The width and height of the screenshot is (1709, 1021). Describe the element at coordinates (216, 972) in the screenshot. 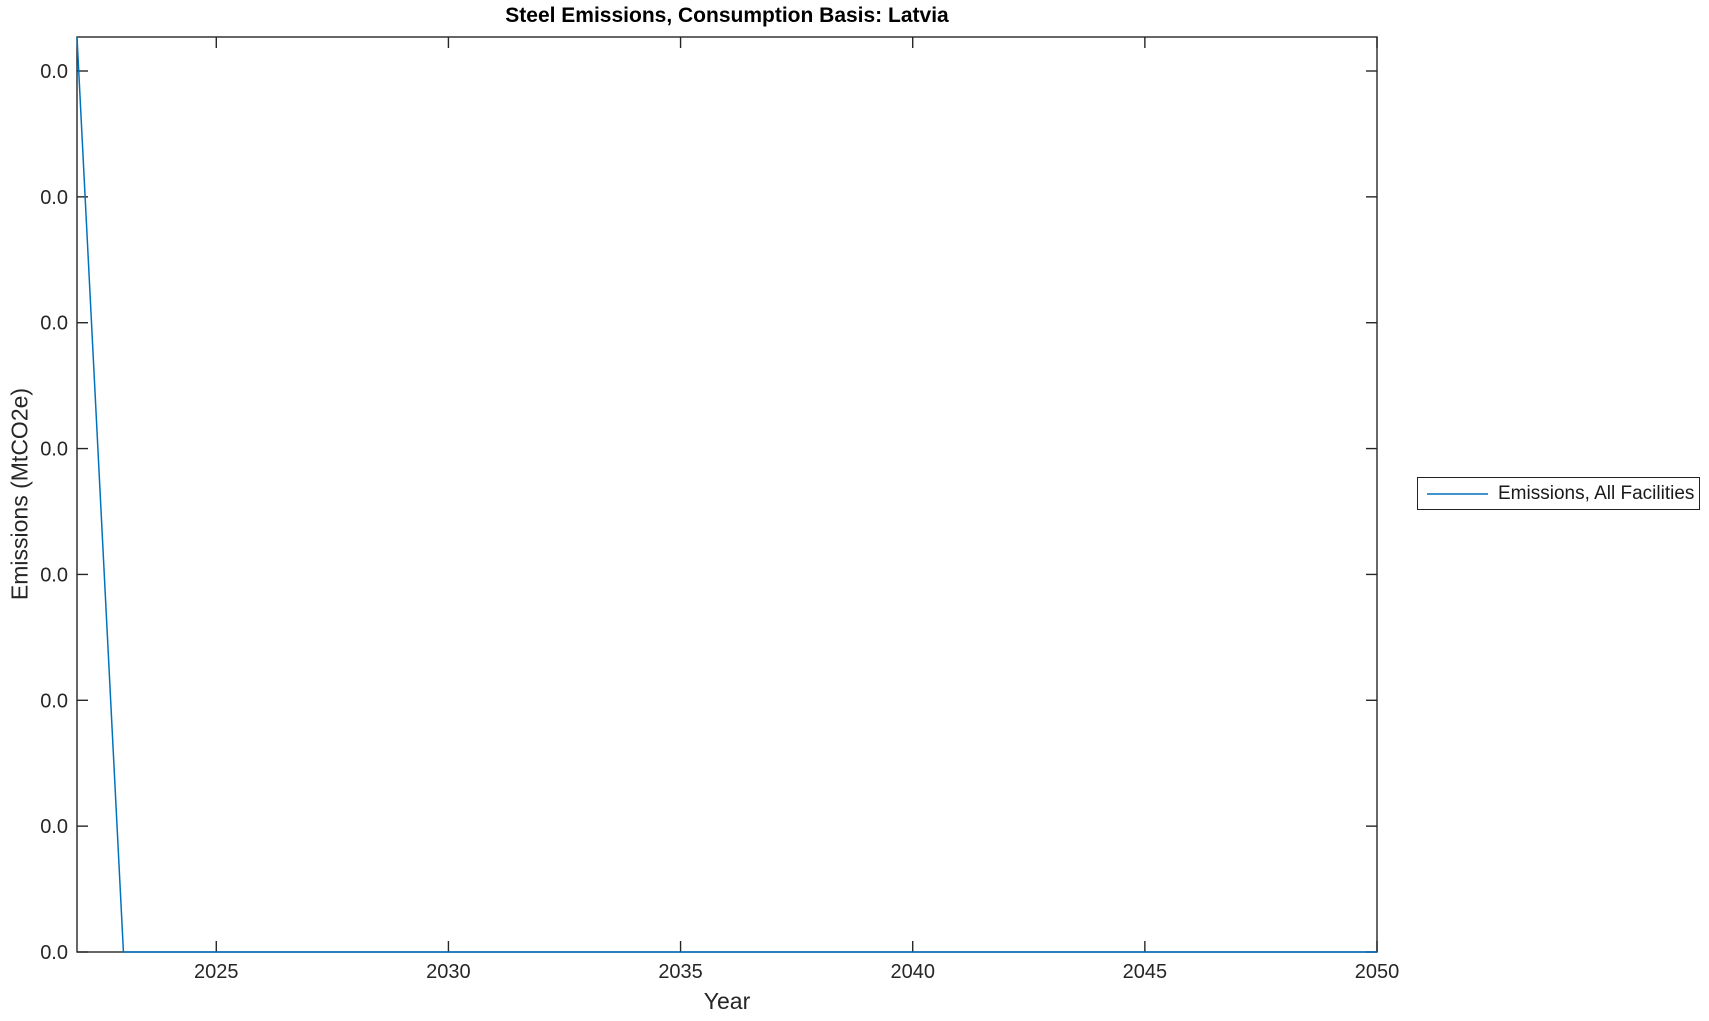

I see `x-tick-label: 2025` at that location.